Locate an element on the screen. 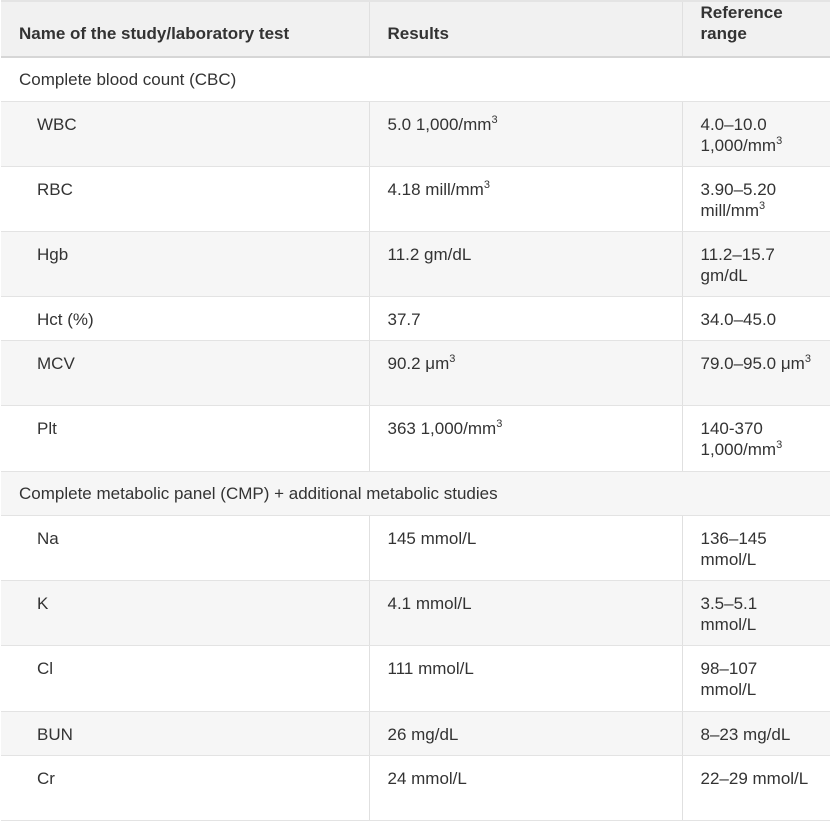 This screenshot has width=830, height=827. test-name: Hgb is located at coordinates (185, 264).